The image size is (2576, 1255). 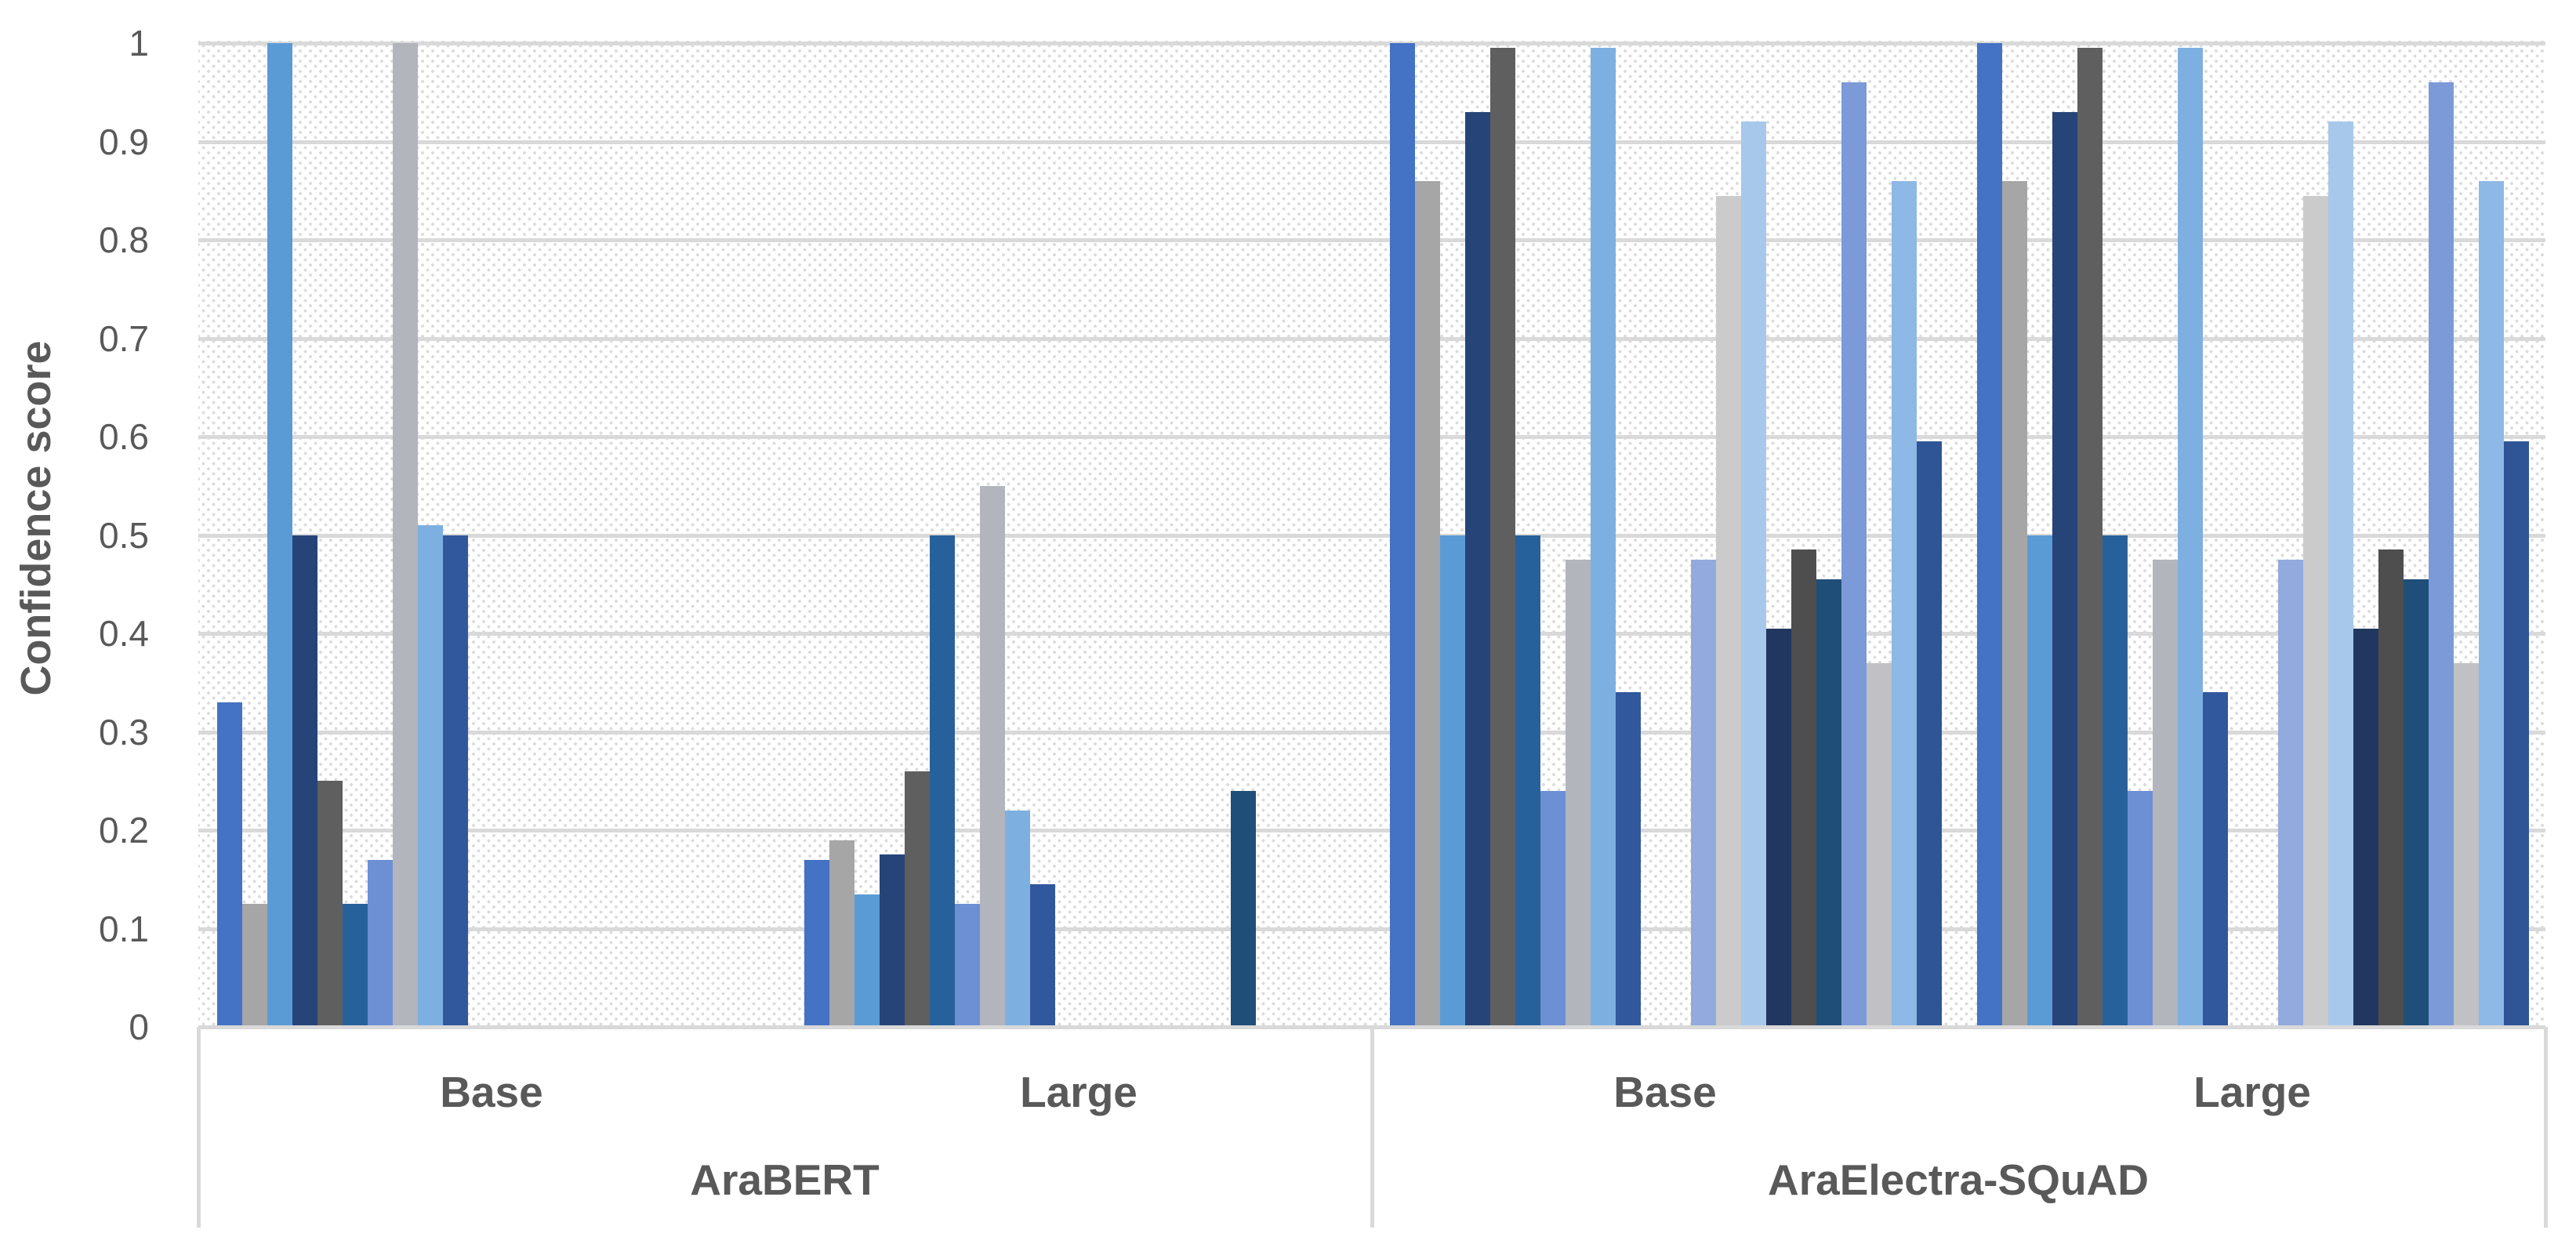 I want to click on y-tick-label-0.7: 0.7, so click(x=124, y=338).